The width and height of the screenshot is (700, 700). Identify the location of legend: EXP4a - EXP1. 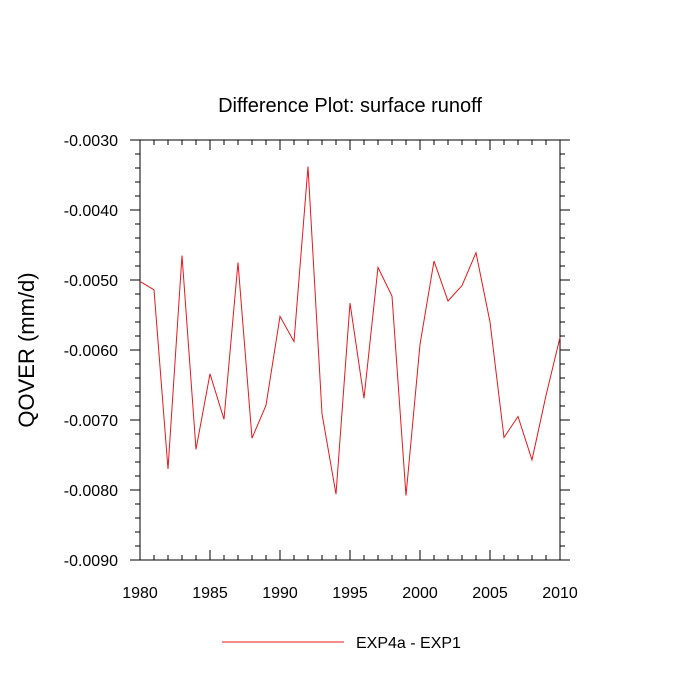
(341, 643).